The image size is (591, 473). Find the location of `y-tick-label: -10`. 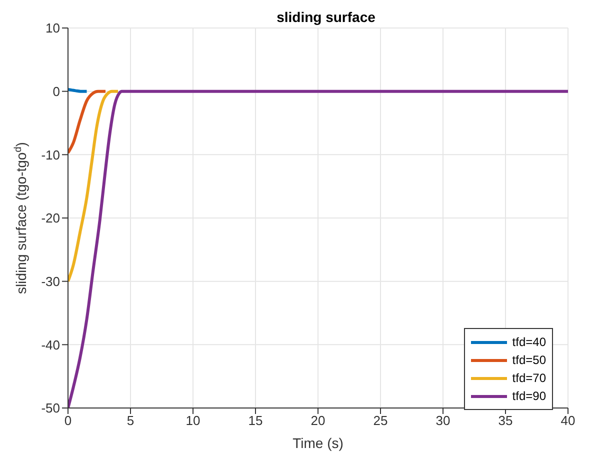

y-tick-label: -10 is located at coordinates (50, 154).